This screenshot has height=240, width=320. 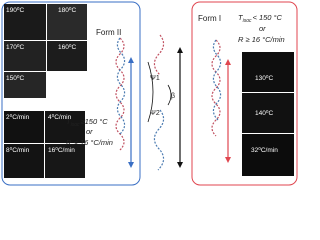 I want to click on image-label: 180⁰C, so click(x=67, y=10).